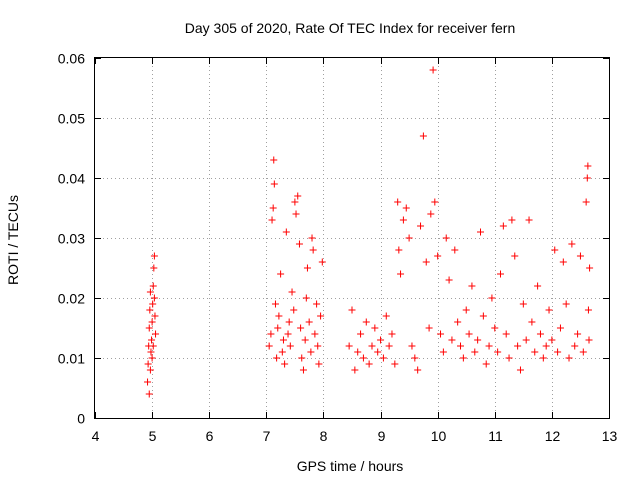 The height and width of the screenshot is (480, 640). What do you see at coordinates (13, 240) in the screenshot?
I see `y-axis-label: ROTI / TECUs` at bounding box center [13, 240].